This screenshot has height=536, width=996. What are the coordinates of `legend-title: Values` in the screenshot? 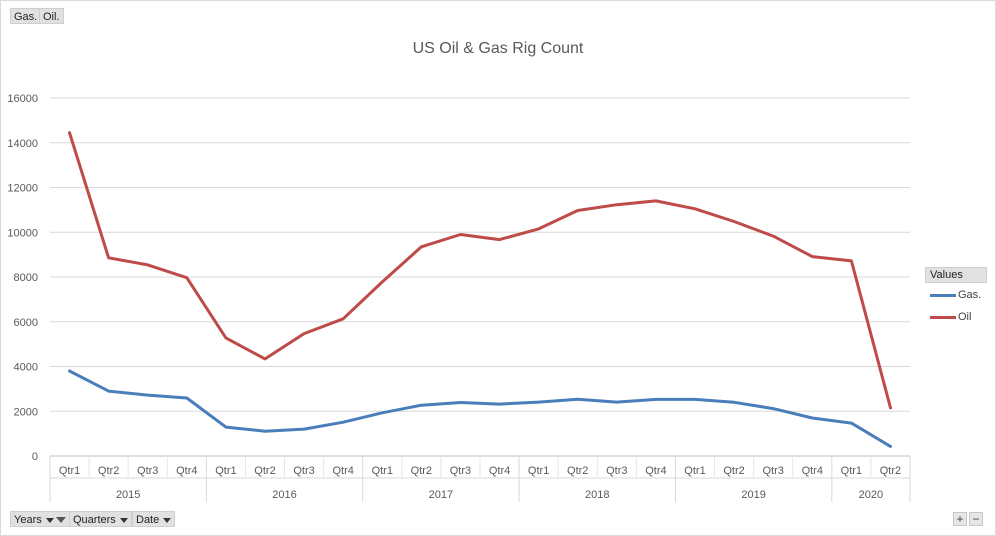 It's located at (956, 275).